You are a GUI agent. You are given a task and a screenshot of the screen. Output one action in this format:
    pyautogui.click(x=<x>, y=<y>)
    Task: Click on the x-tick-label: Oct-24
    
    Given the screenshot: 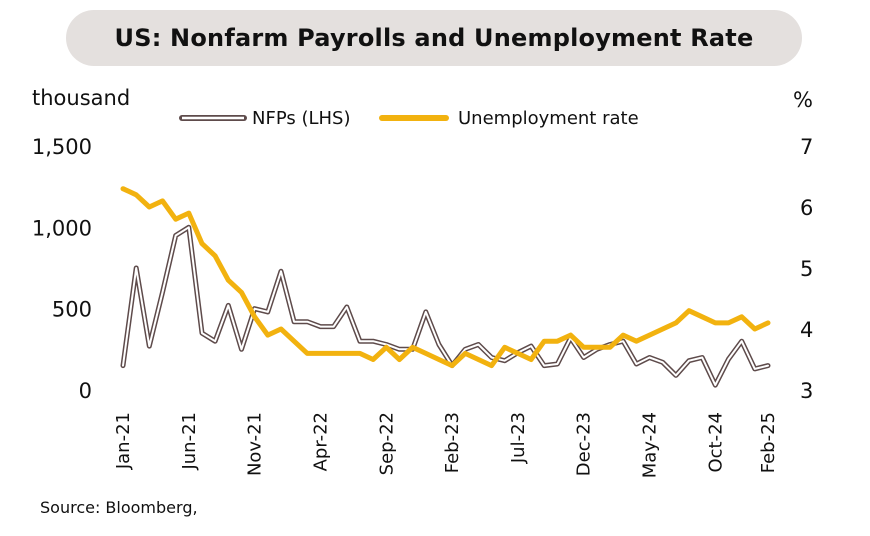 What is the action you would take?
    pyautogui.click(x=715, y=442)
    